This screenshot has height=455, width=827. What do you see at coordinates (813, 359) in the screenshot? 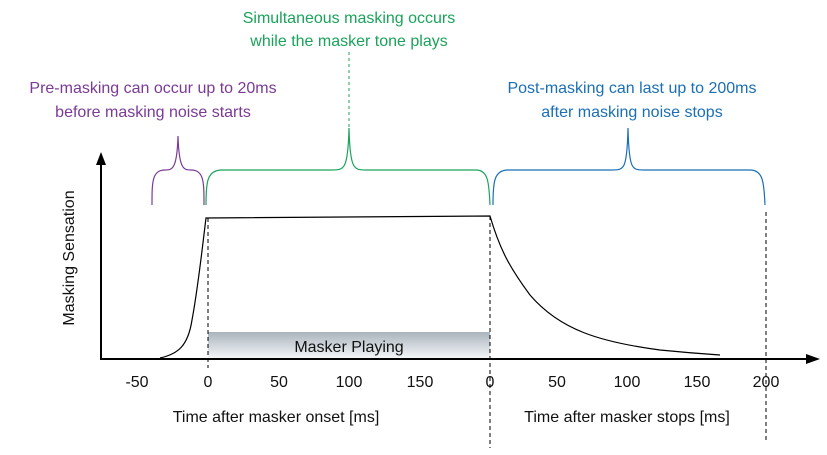
I see `x-axis-arrow` at bounding box center [813, 359].